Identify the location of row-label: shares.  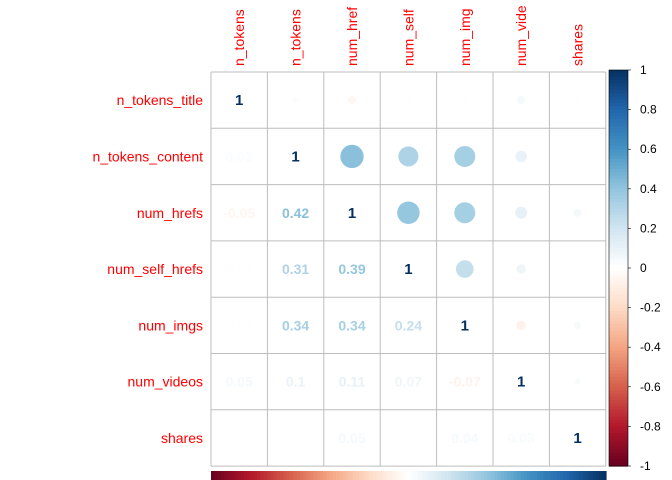
(182, 438).